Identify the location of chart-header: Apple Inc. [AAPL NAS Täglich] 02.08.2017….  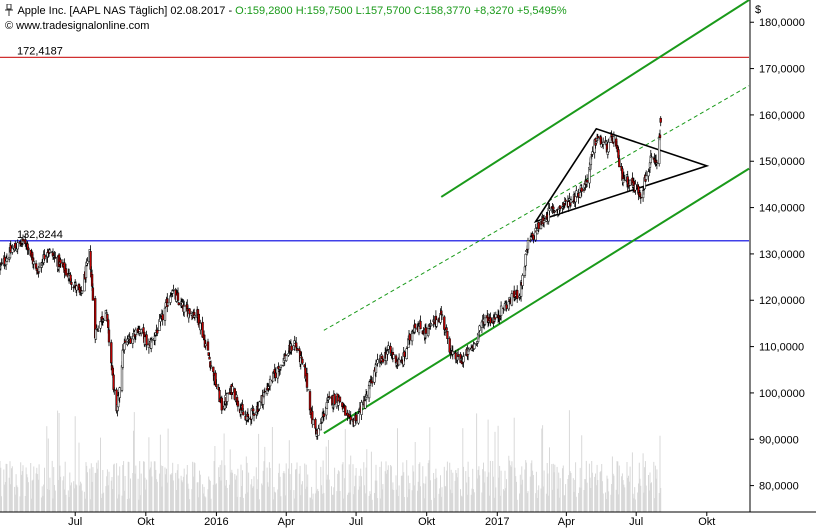
(380, 16).